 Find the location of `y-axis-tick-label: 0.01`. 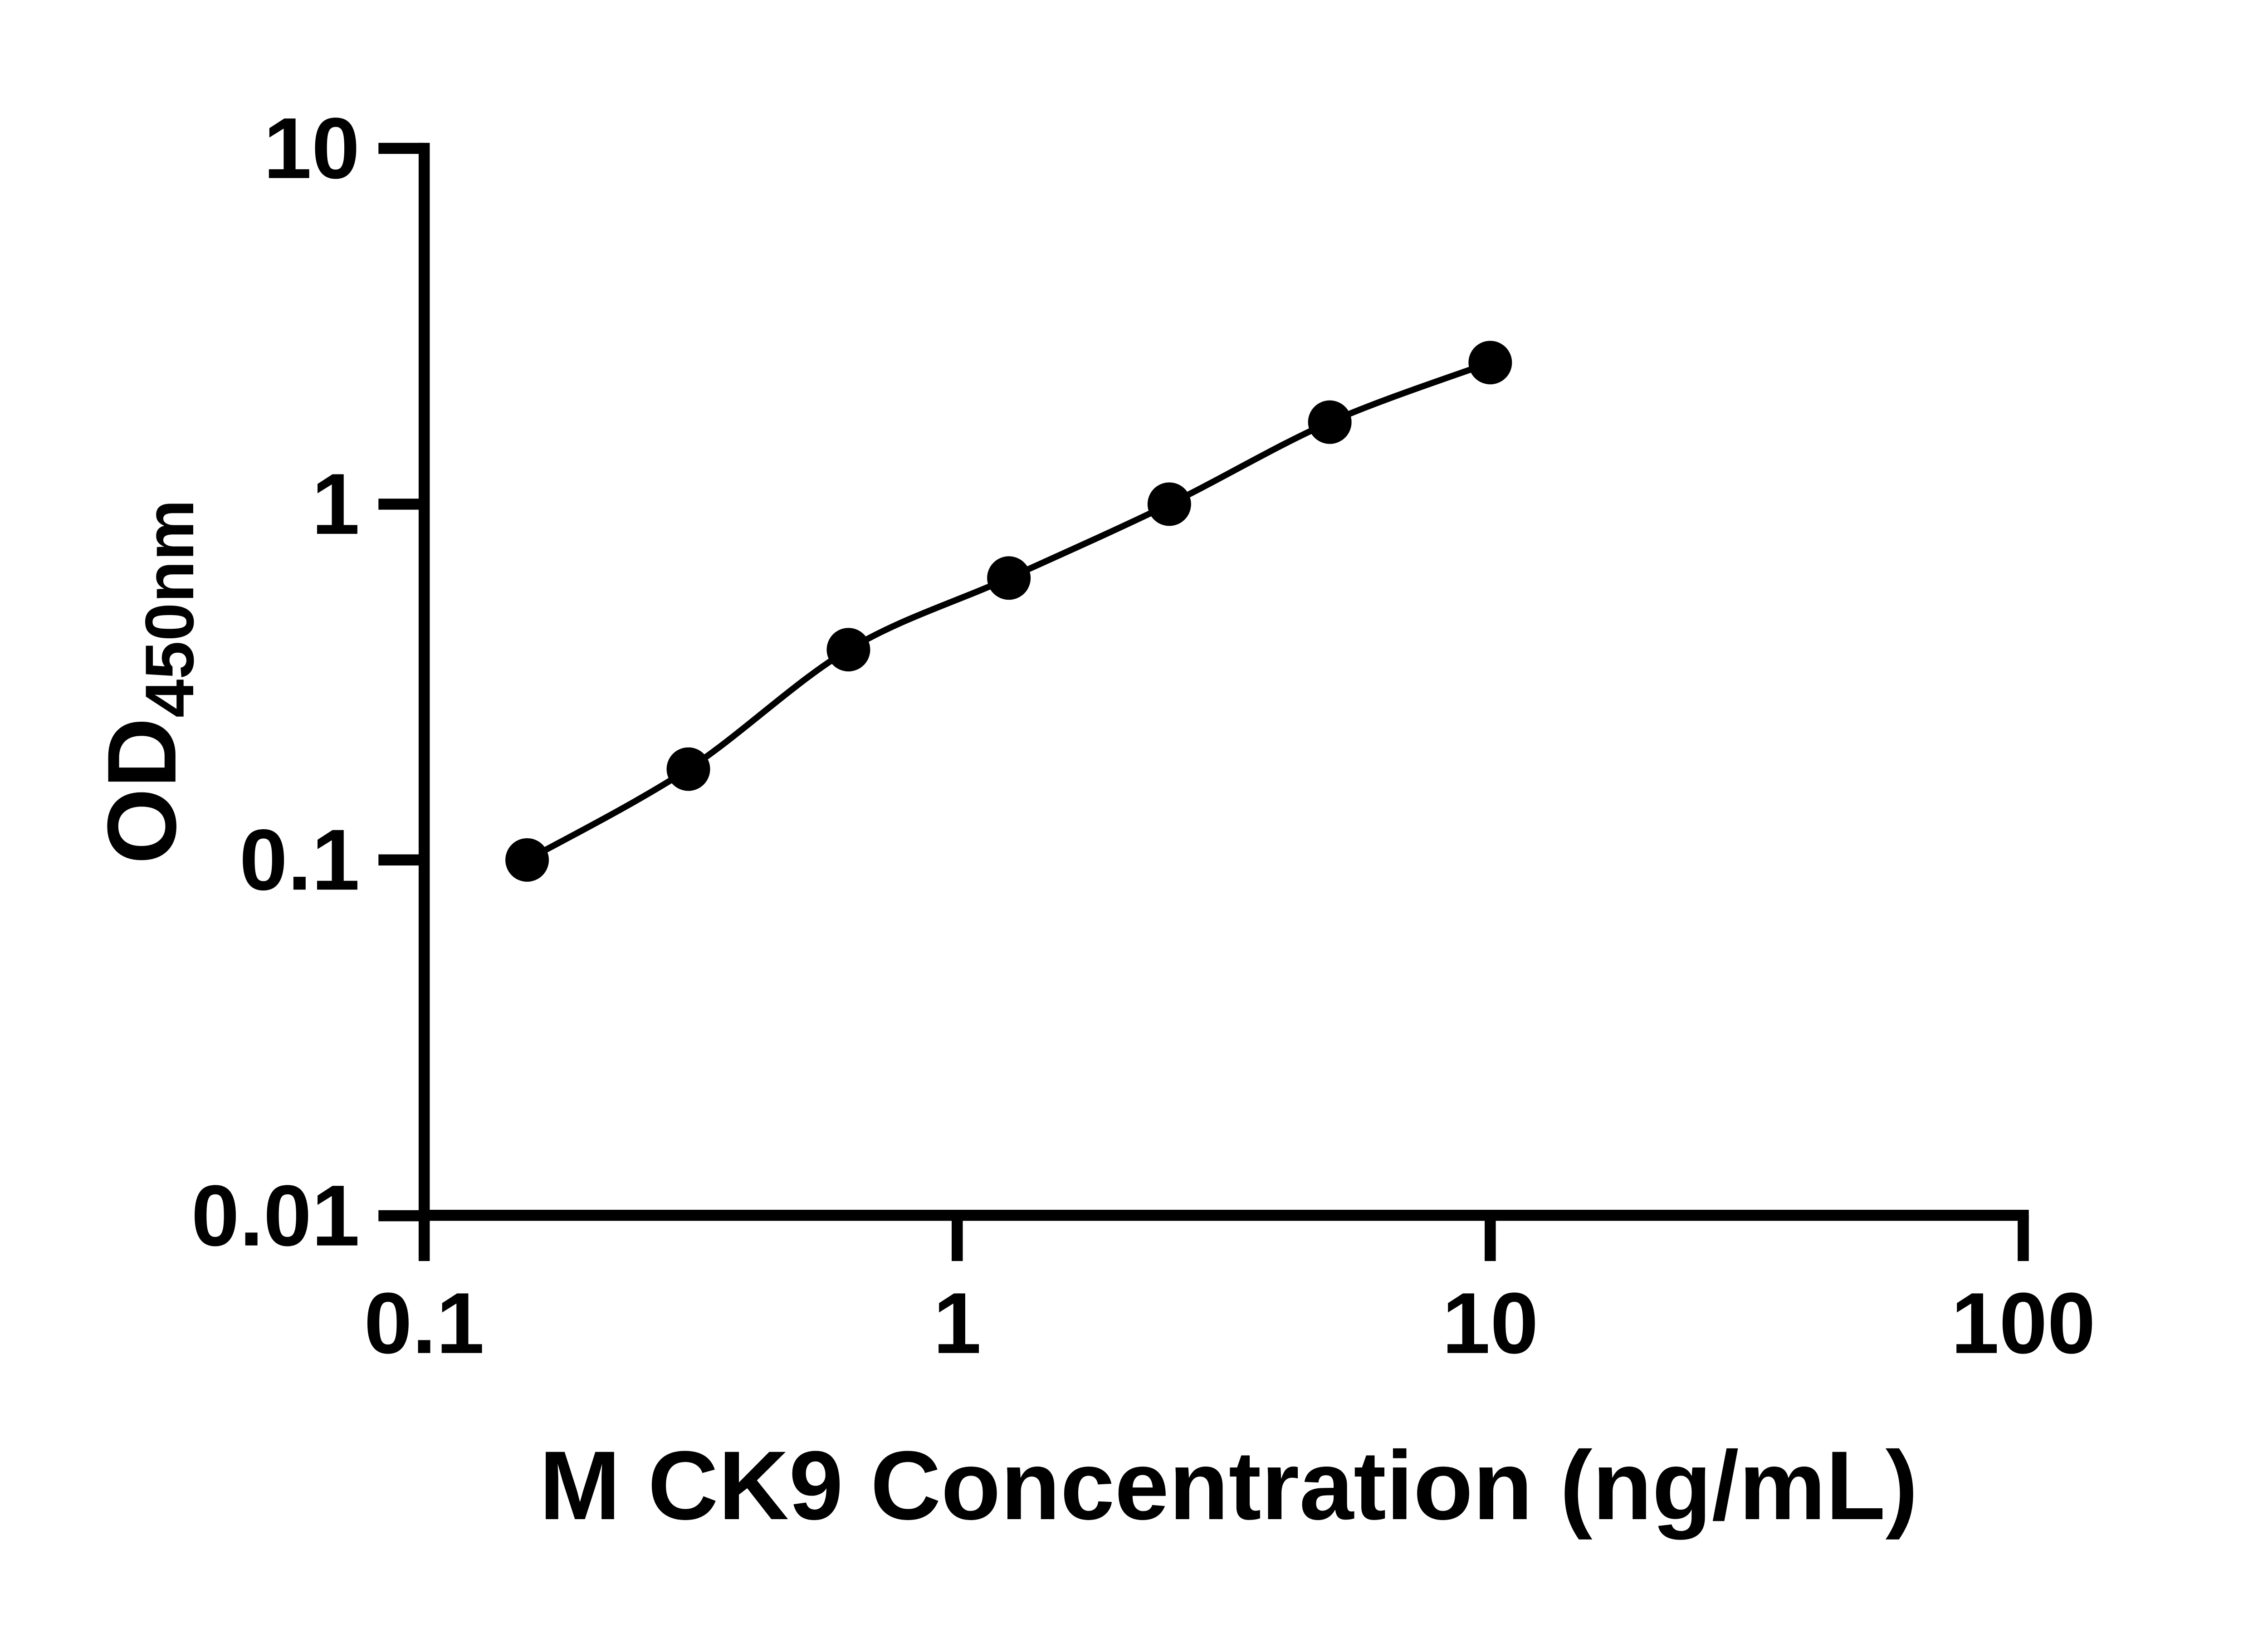

y-axis-tick-label: 0.01 is located at coordinates (276, 1216).